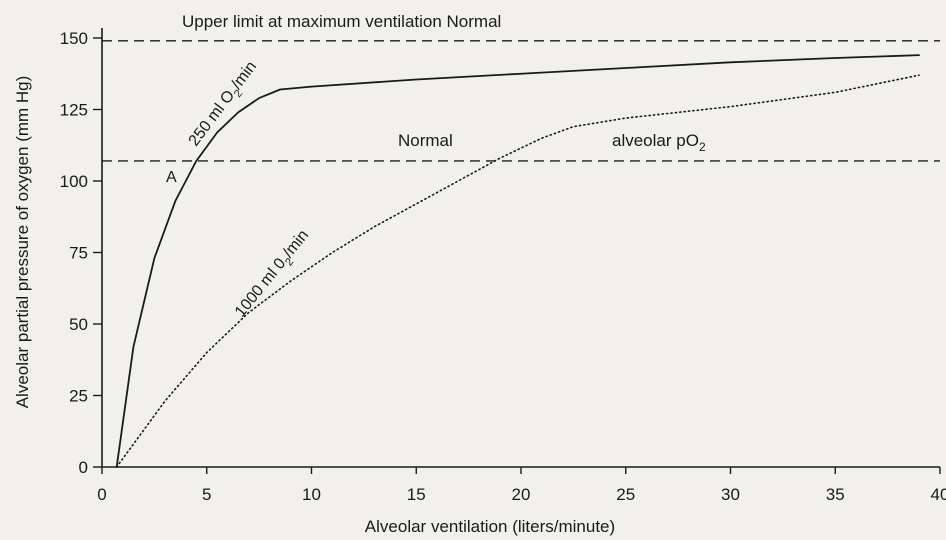  Describe the element at coordinates (78, 324) in the screenshot. I see `y-tick-label: 50` at that location.